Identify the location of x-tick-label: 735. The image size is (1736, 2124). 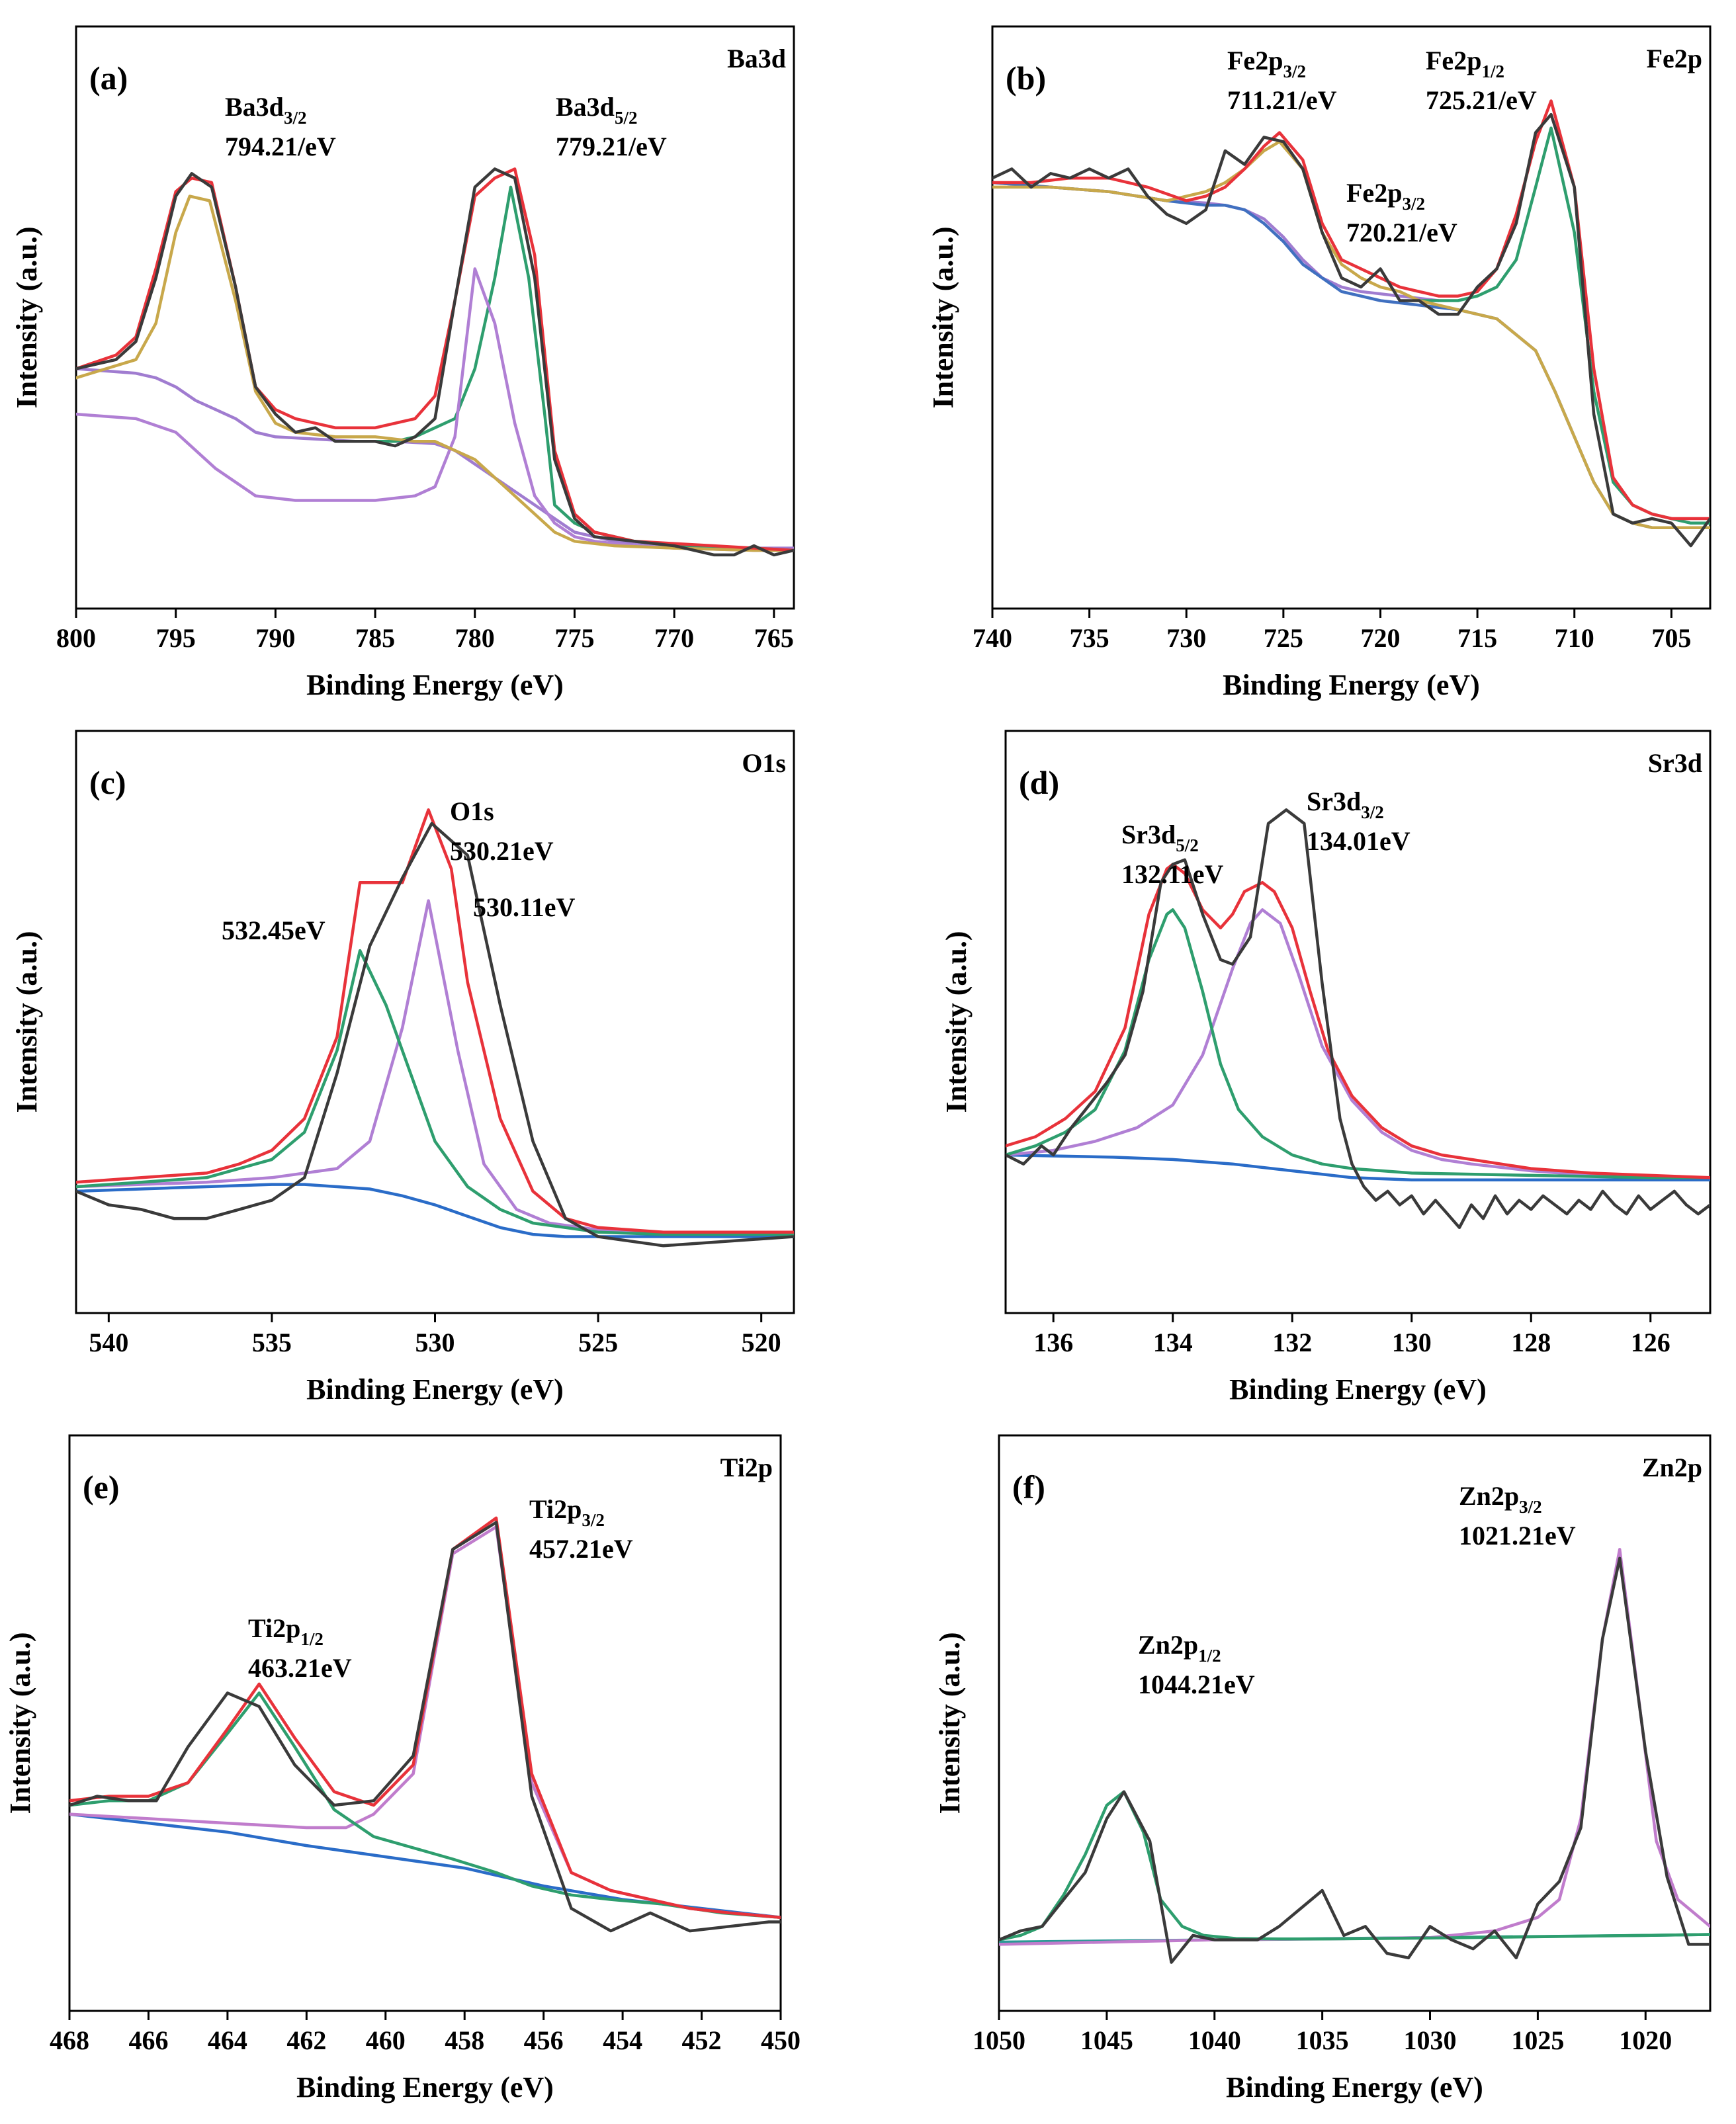
(1089, 638).